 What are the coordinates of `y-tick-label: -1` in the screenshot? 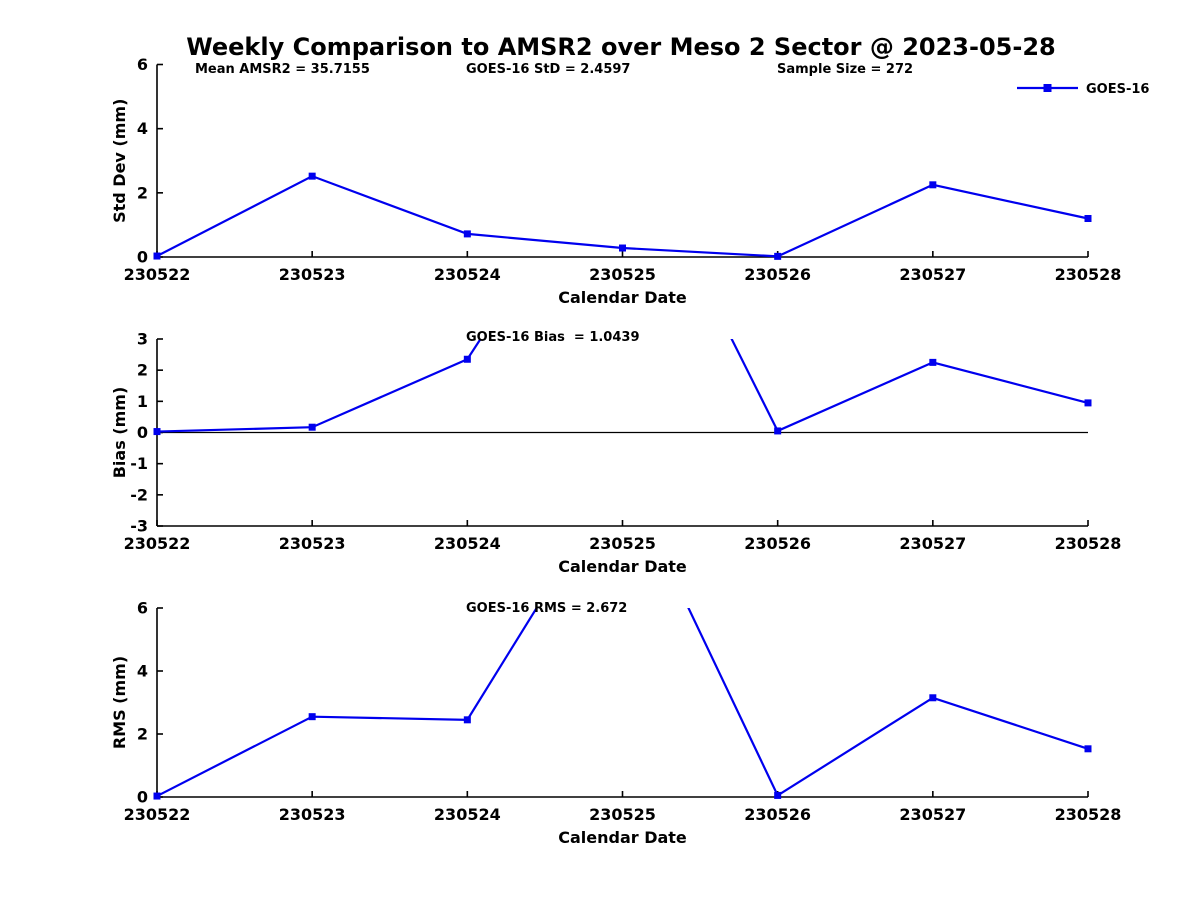 It's located at (139, 463).